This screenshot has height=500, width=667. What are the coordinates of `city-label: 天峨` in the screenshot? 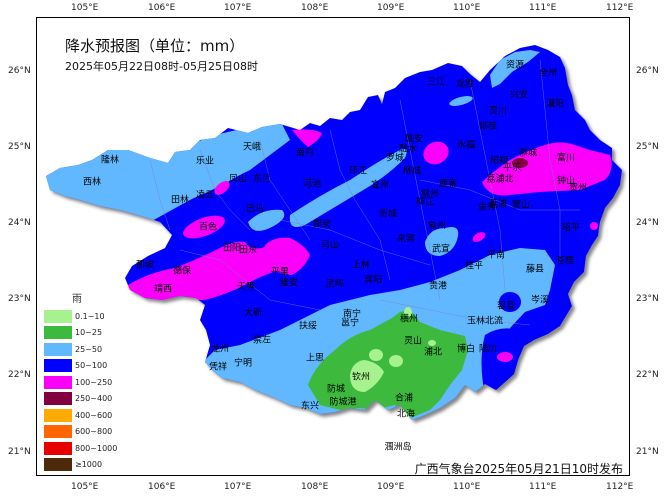 It's located at (252, 147).